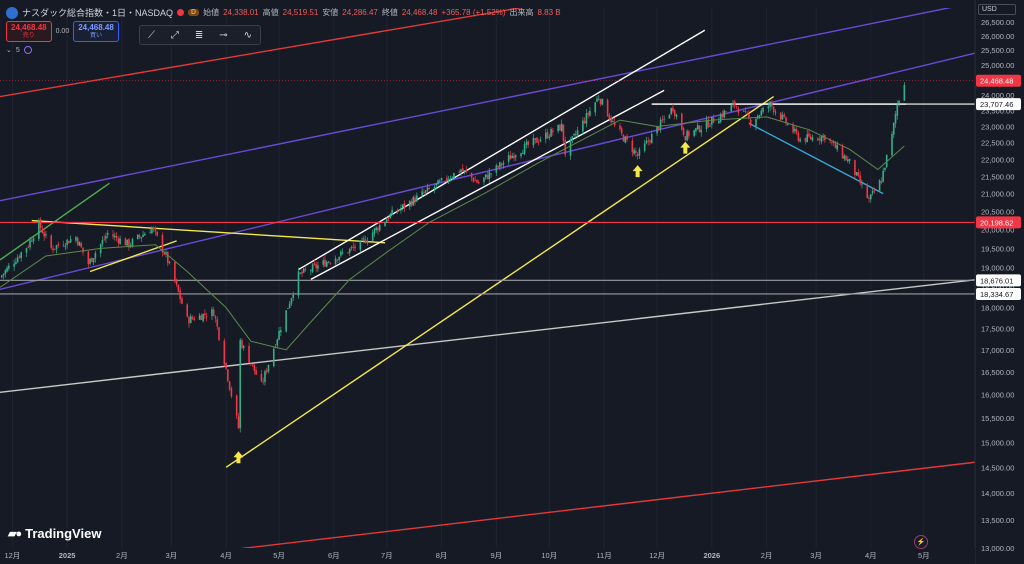 The width and height of the screenshot is (1024, 564). What do you see at coordinates (17, 50) in the screenshot?
I see `indicator-count: 5` at bounding box center [17, 50].